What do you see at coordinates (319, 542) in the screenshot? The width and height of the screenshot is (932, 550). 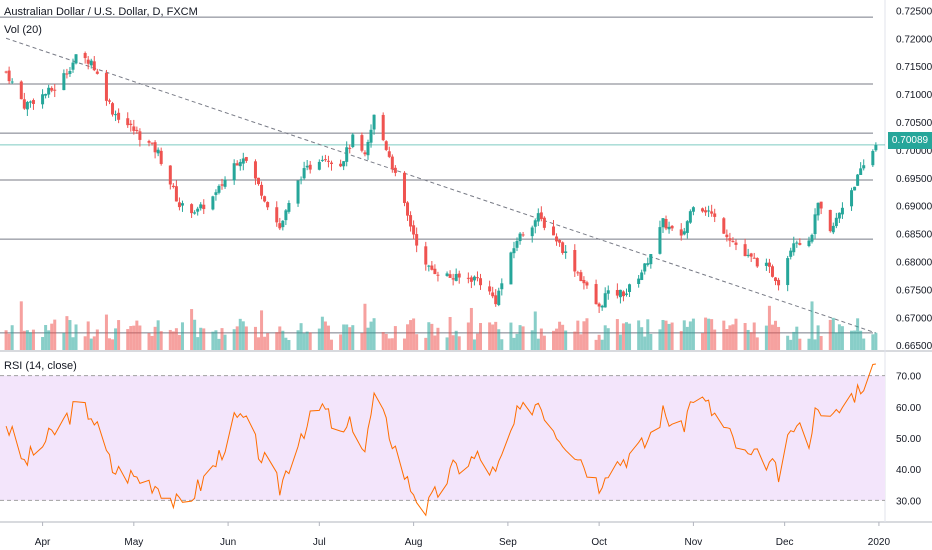 I see `time-tick-label: Jul` at bounding box center [319, 542].